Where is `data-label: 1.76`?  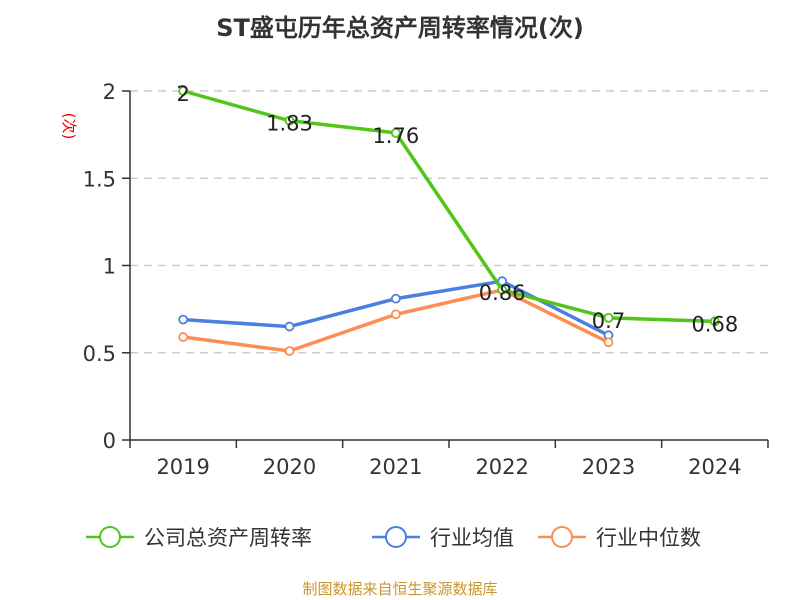
data-label: 1.76 is located at coordinates (395, 136).